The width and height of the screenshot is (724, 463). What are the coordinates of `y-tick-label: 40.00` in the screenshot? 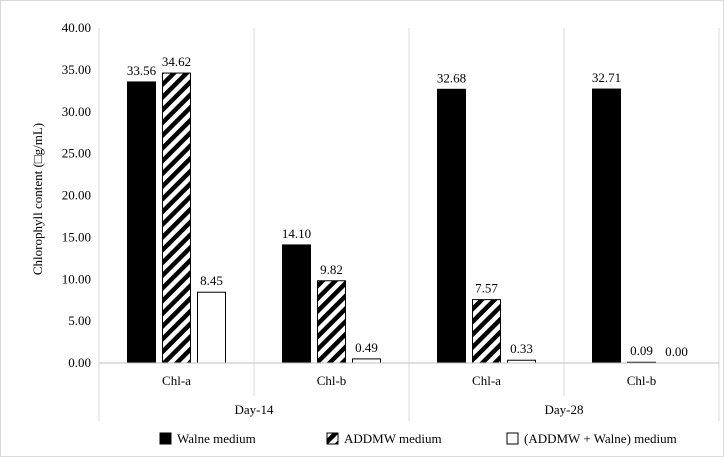 It's located at (76, 27).